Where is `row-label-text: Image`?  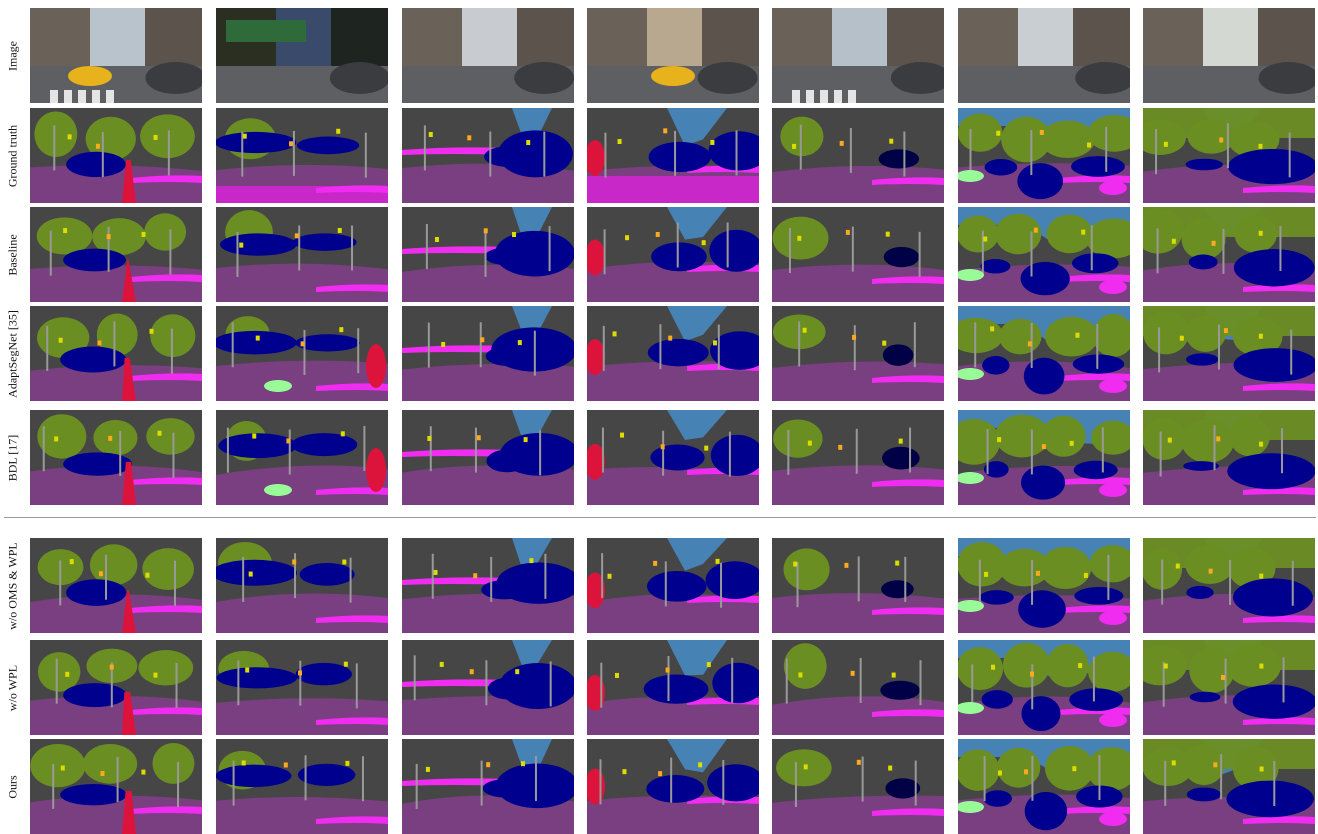 row-label-text: Image is located at coordinates (12, 55).